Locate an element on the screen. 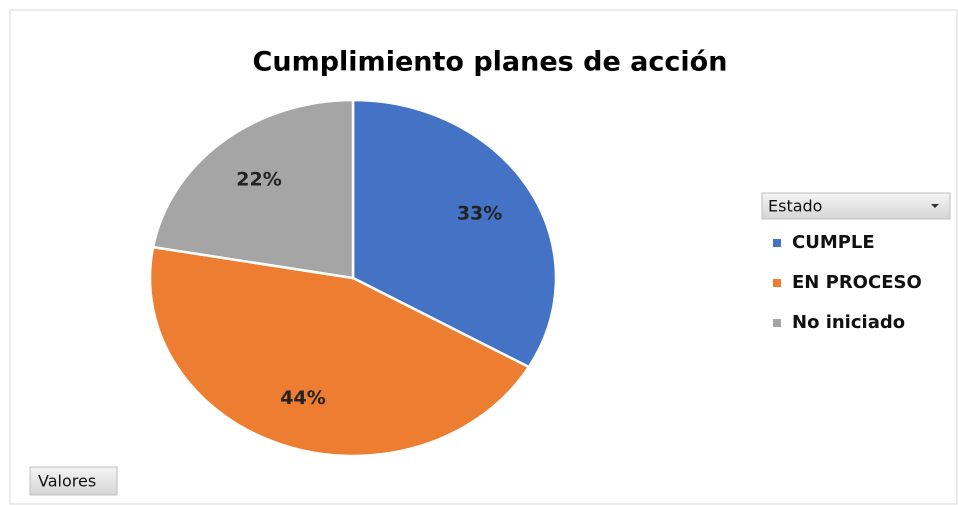 Image resolution: width=958 pixels, height=505 pixels. data-label: 44% is located at coordinates (302, 398).